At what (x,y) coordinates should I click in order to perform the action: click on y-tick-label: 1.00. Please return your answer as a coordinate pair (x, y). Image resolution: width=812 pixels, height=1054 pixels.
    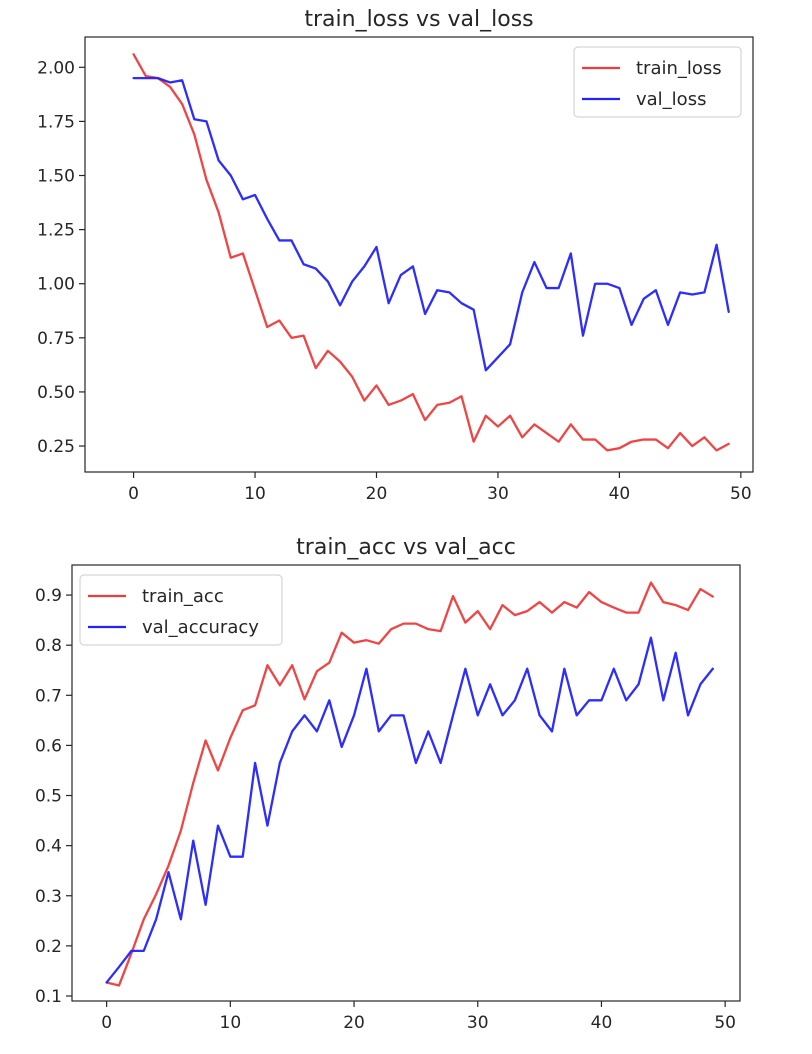
    Looking at the image, I should click on (56, 285).